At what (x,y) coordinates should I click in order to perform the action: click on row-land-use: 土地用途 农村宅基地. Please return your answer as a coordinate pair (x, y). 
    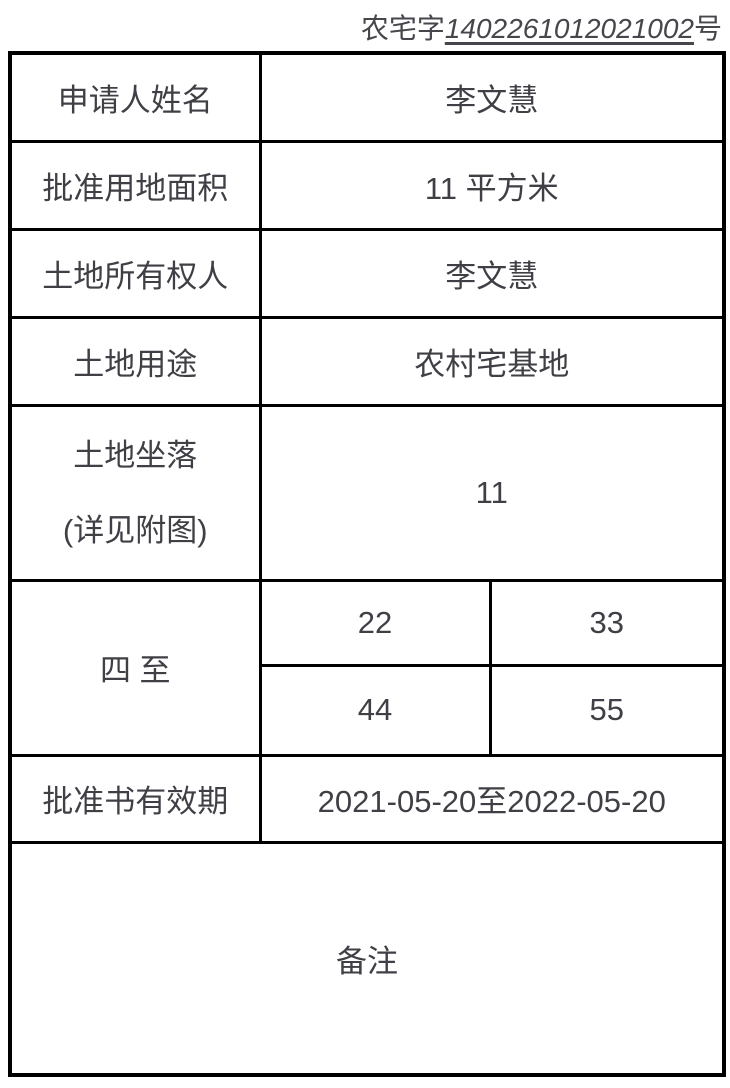
    Looking at the image, I should click on (367, 361).